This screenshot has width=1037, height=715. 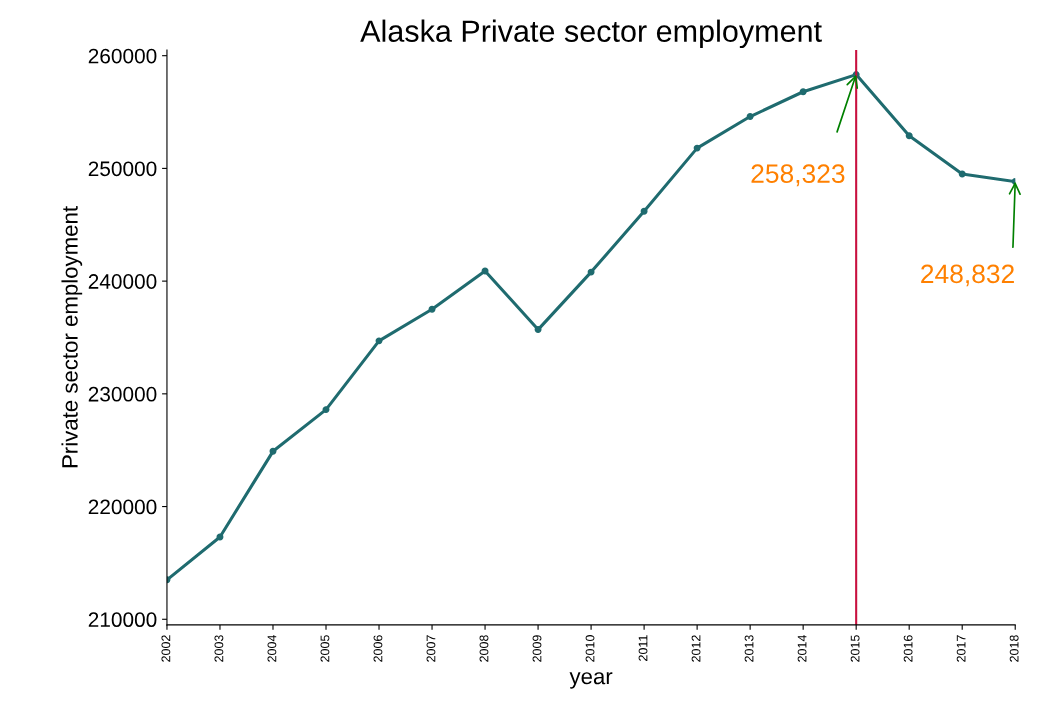 What do you see at coordinates (325, 648) in the screenshot?
I see `x-tick-label: 2005` at bounding box center [325, 648].